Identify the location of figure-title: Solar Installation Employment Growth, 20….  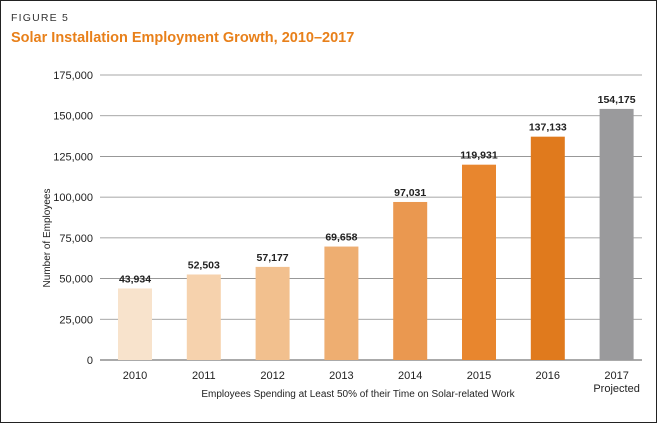
(183, 38).